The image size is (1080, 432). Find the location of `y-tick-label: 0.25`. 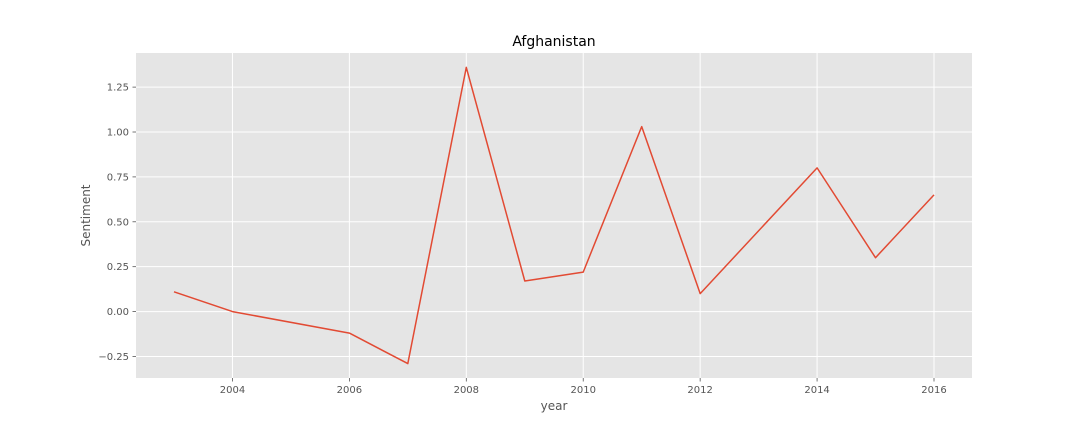

y-tick-label: 0.25 is located at coordinates (118, 267).